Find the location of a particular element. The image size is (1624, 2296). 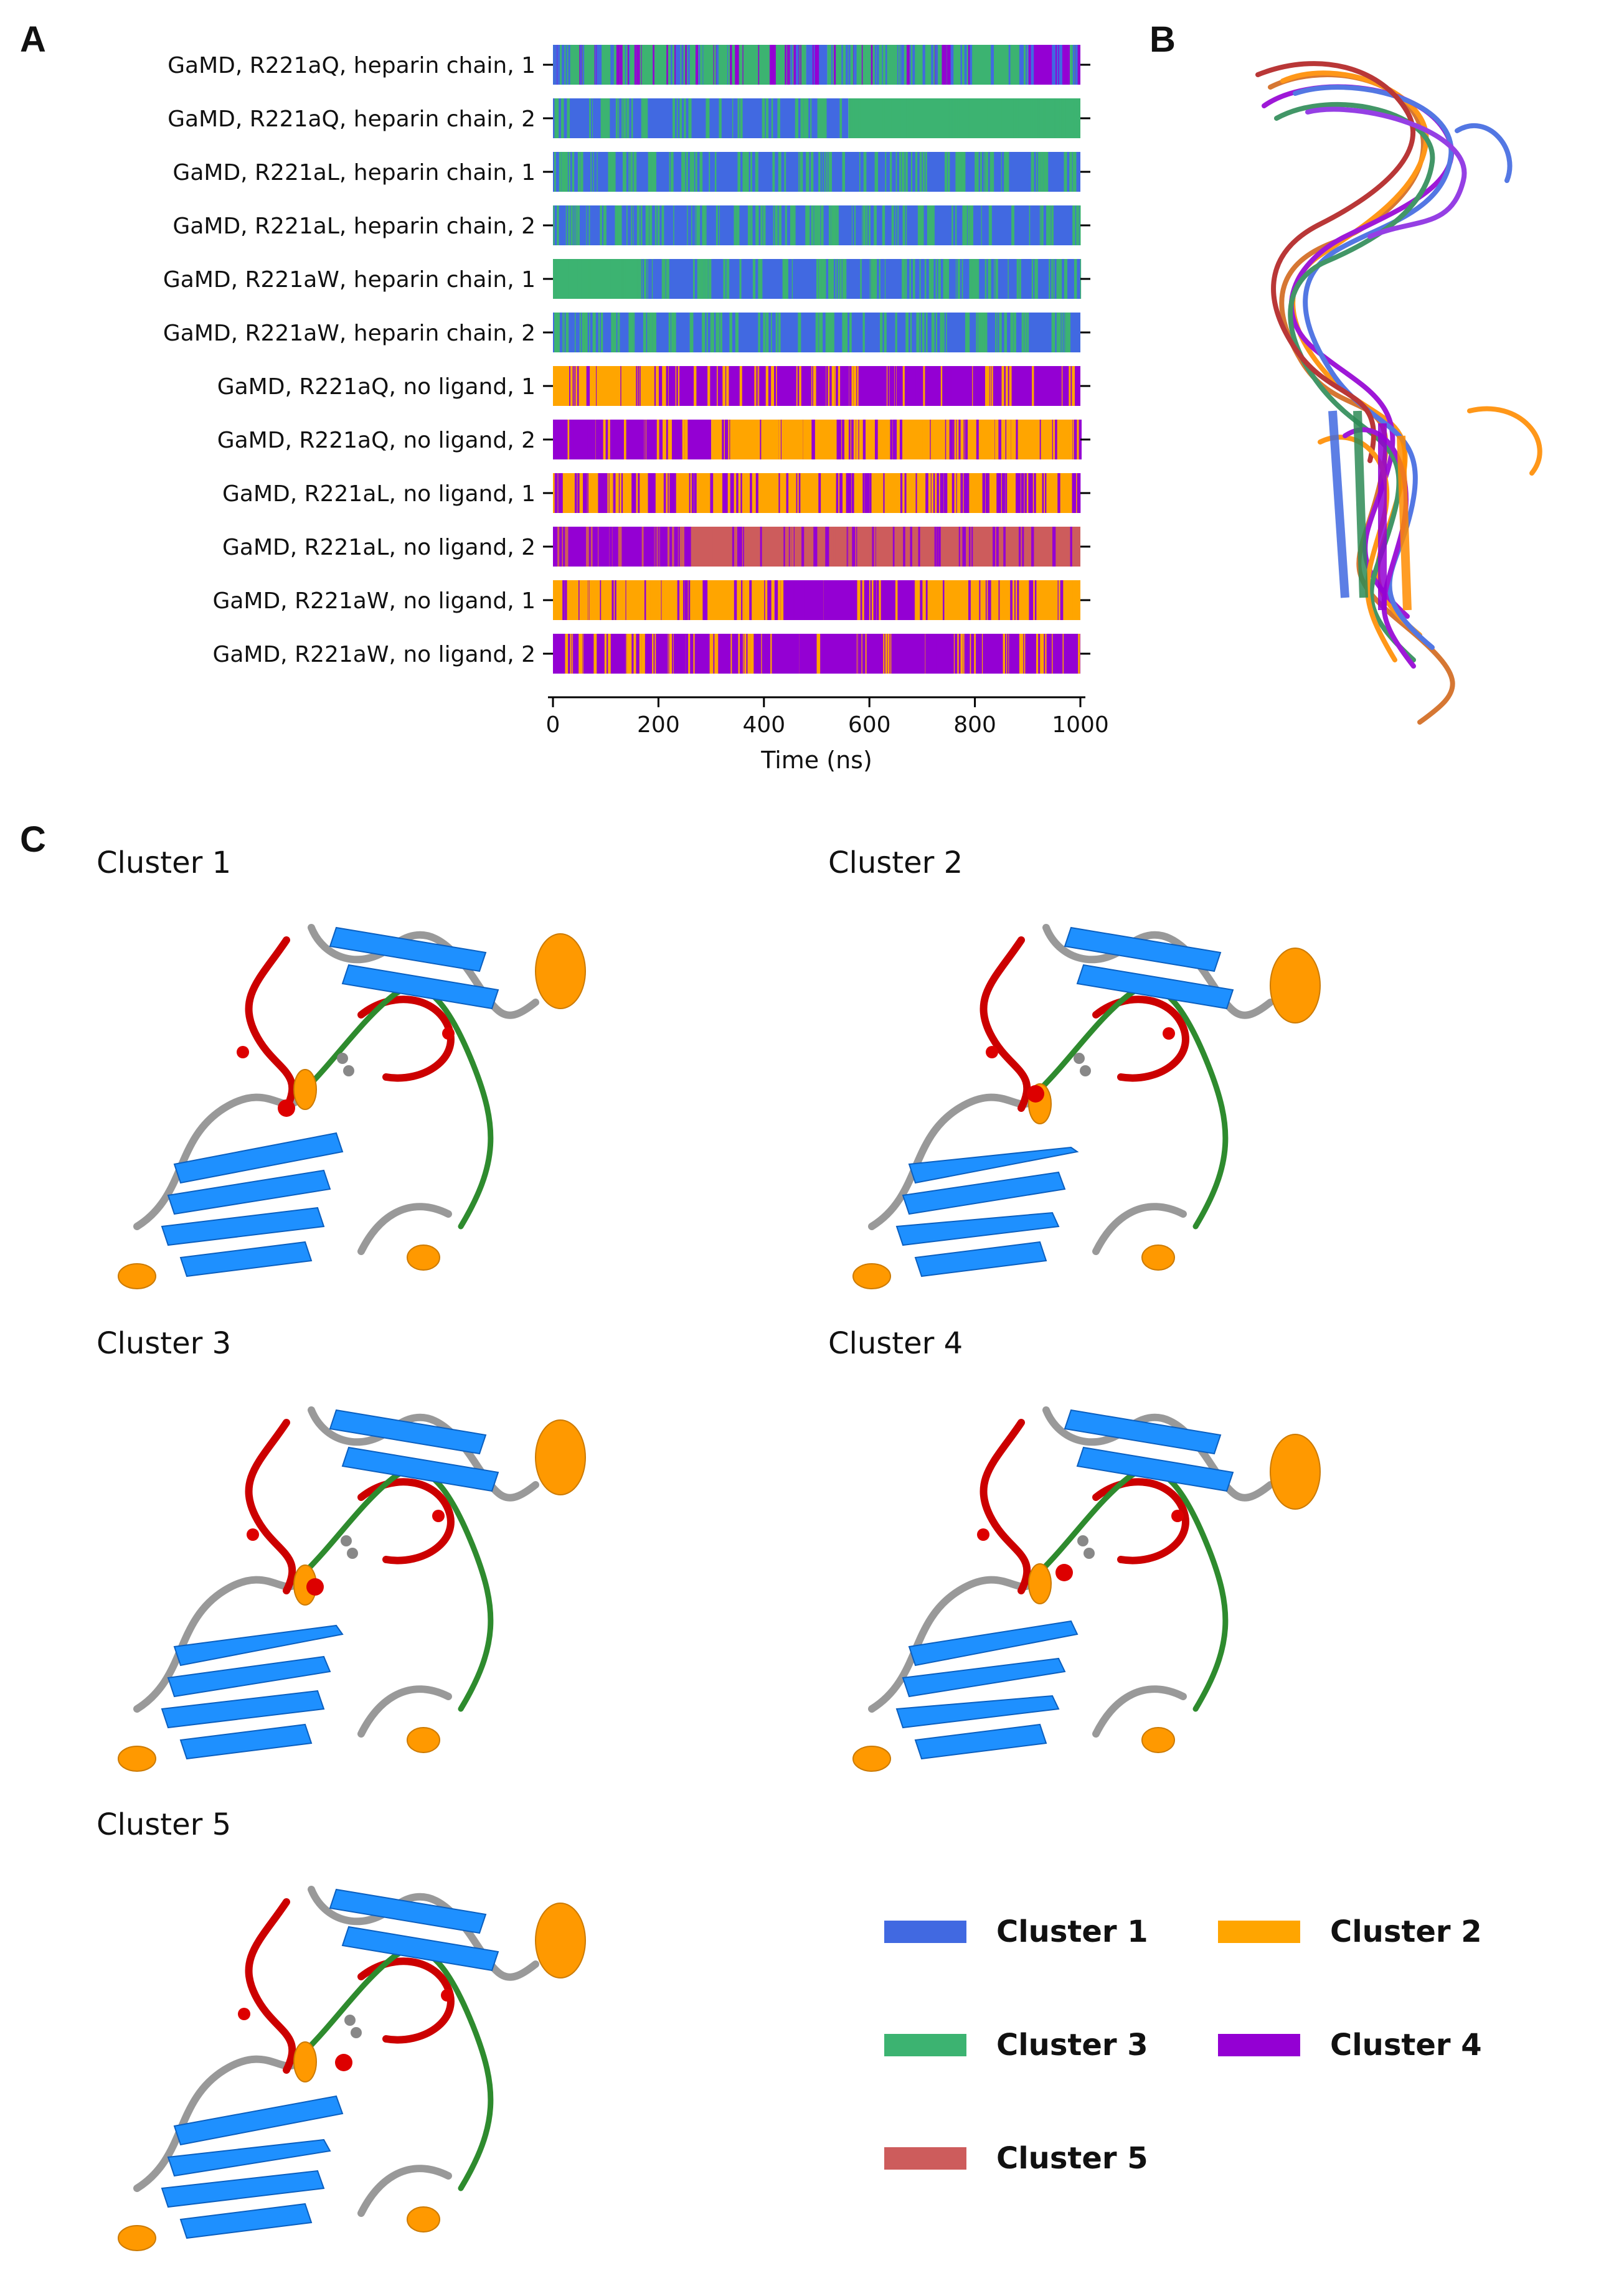

legend-item-cluster-2: Cluster 2 is located at coordinates (1350, 1931).